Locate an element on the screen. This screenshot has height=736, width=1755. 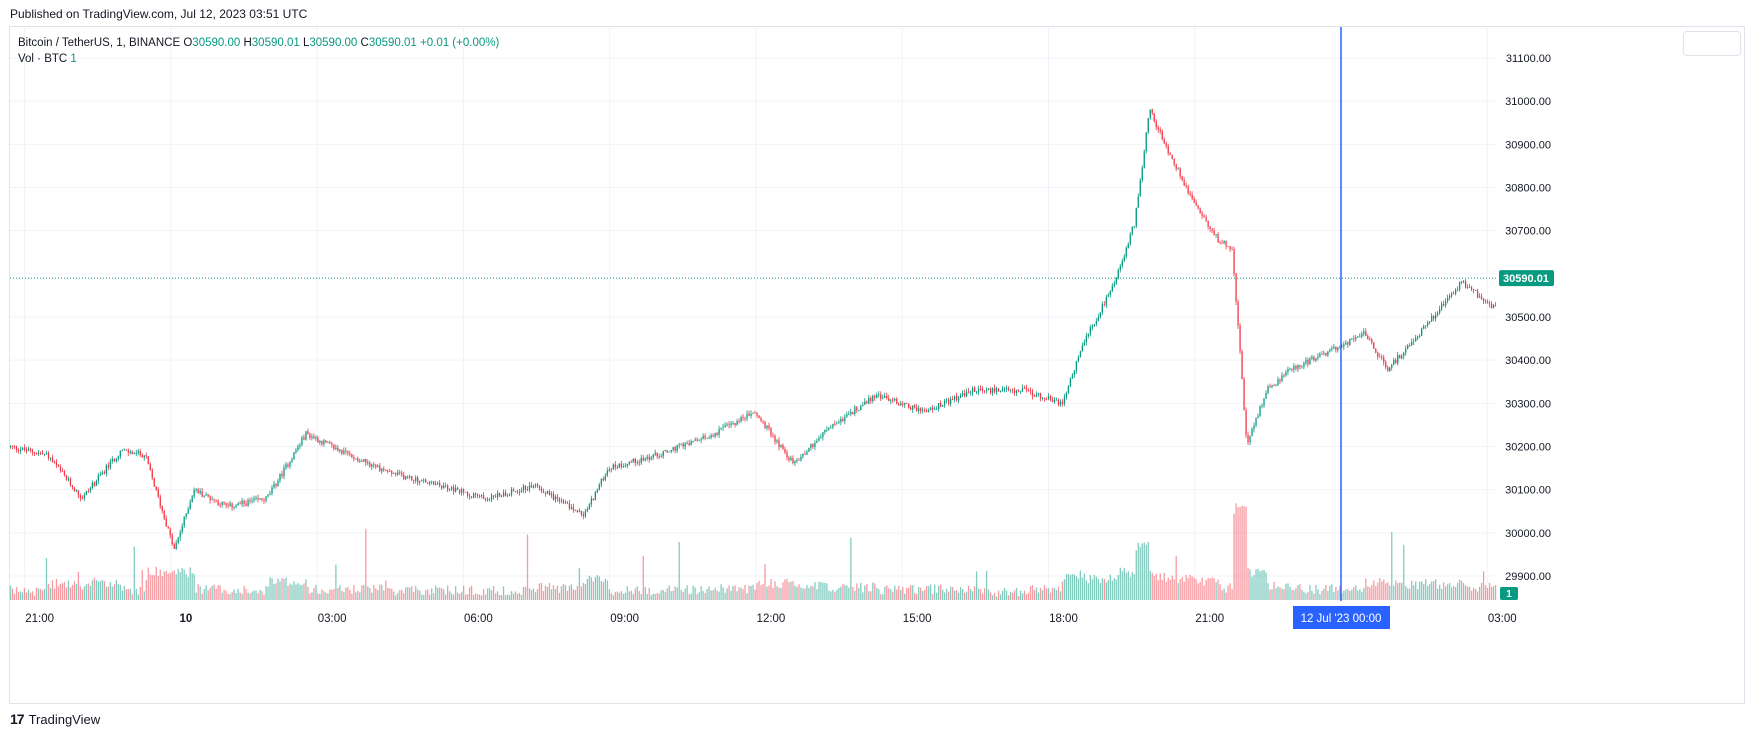
legend-change: +0.01 (+0.00%) is located at coordinates (460, 43).